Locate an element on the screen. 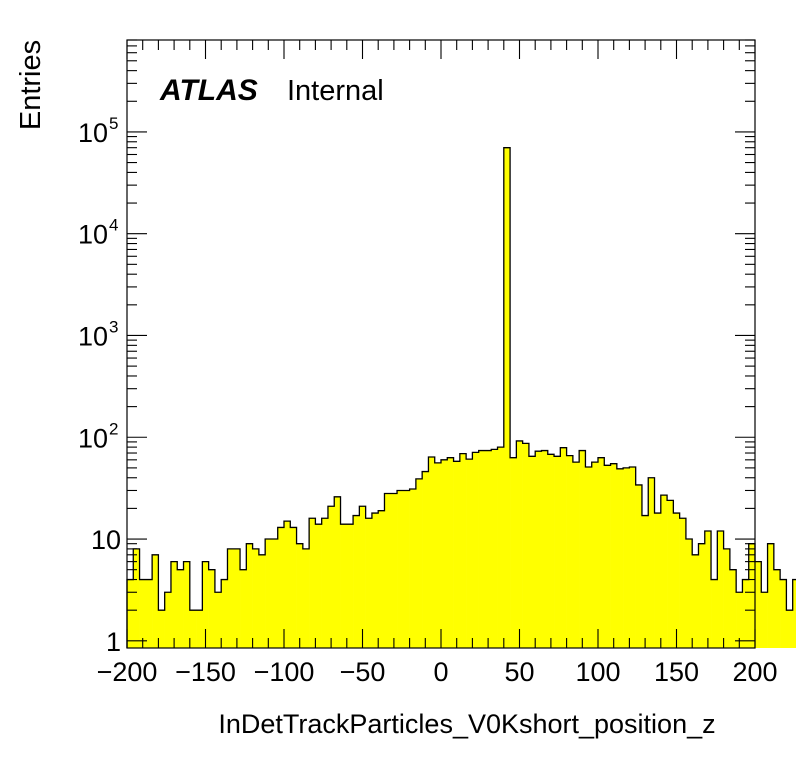  x-tick-label: −50 is located at coordinates (363, 672).